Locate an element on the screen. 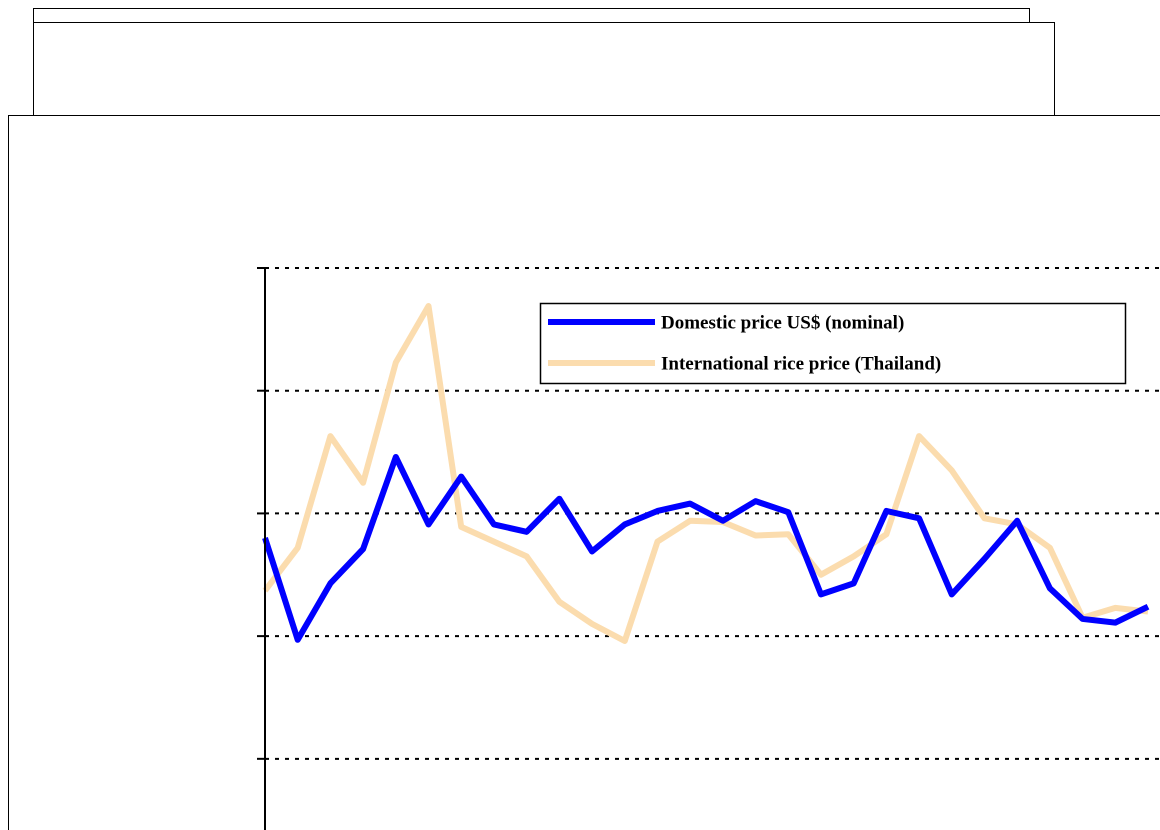 The height and width of the screenshot is (830, 1160). legend-label: International rice price (Thailand) is located at coordinates (801, 363).